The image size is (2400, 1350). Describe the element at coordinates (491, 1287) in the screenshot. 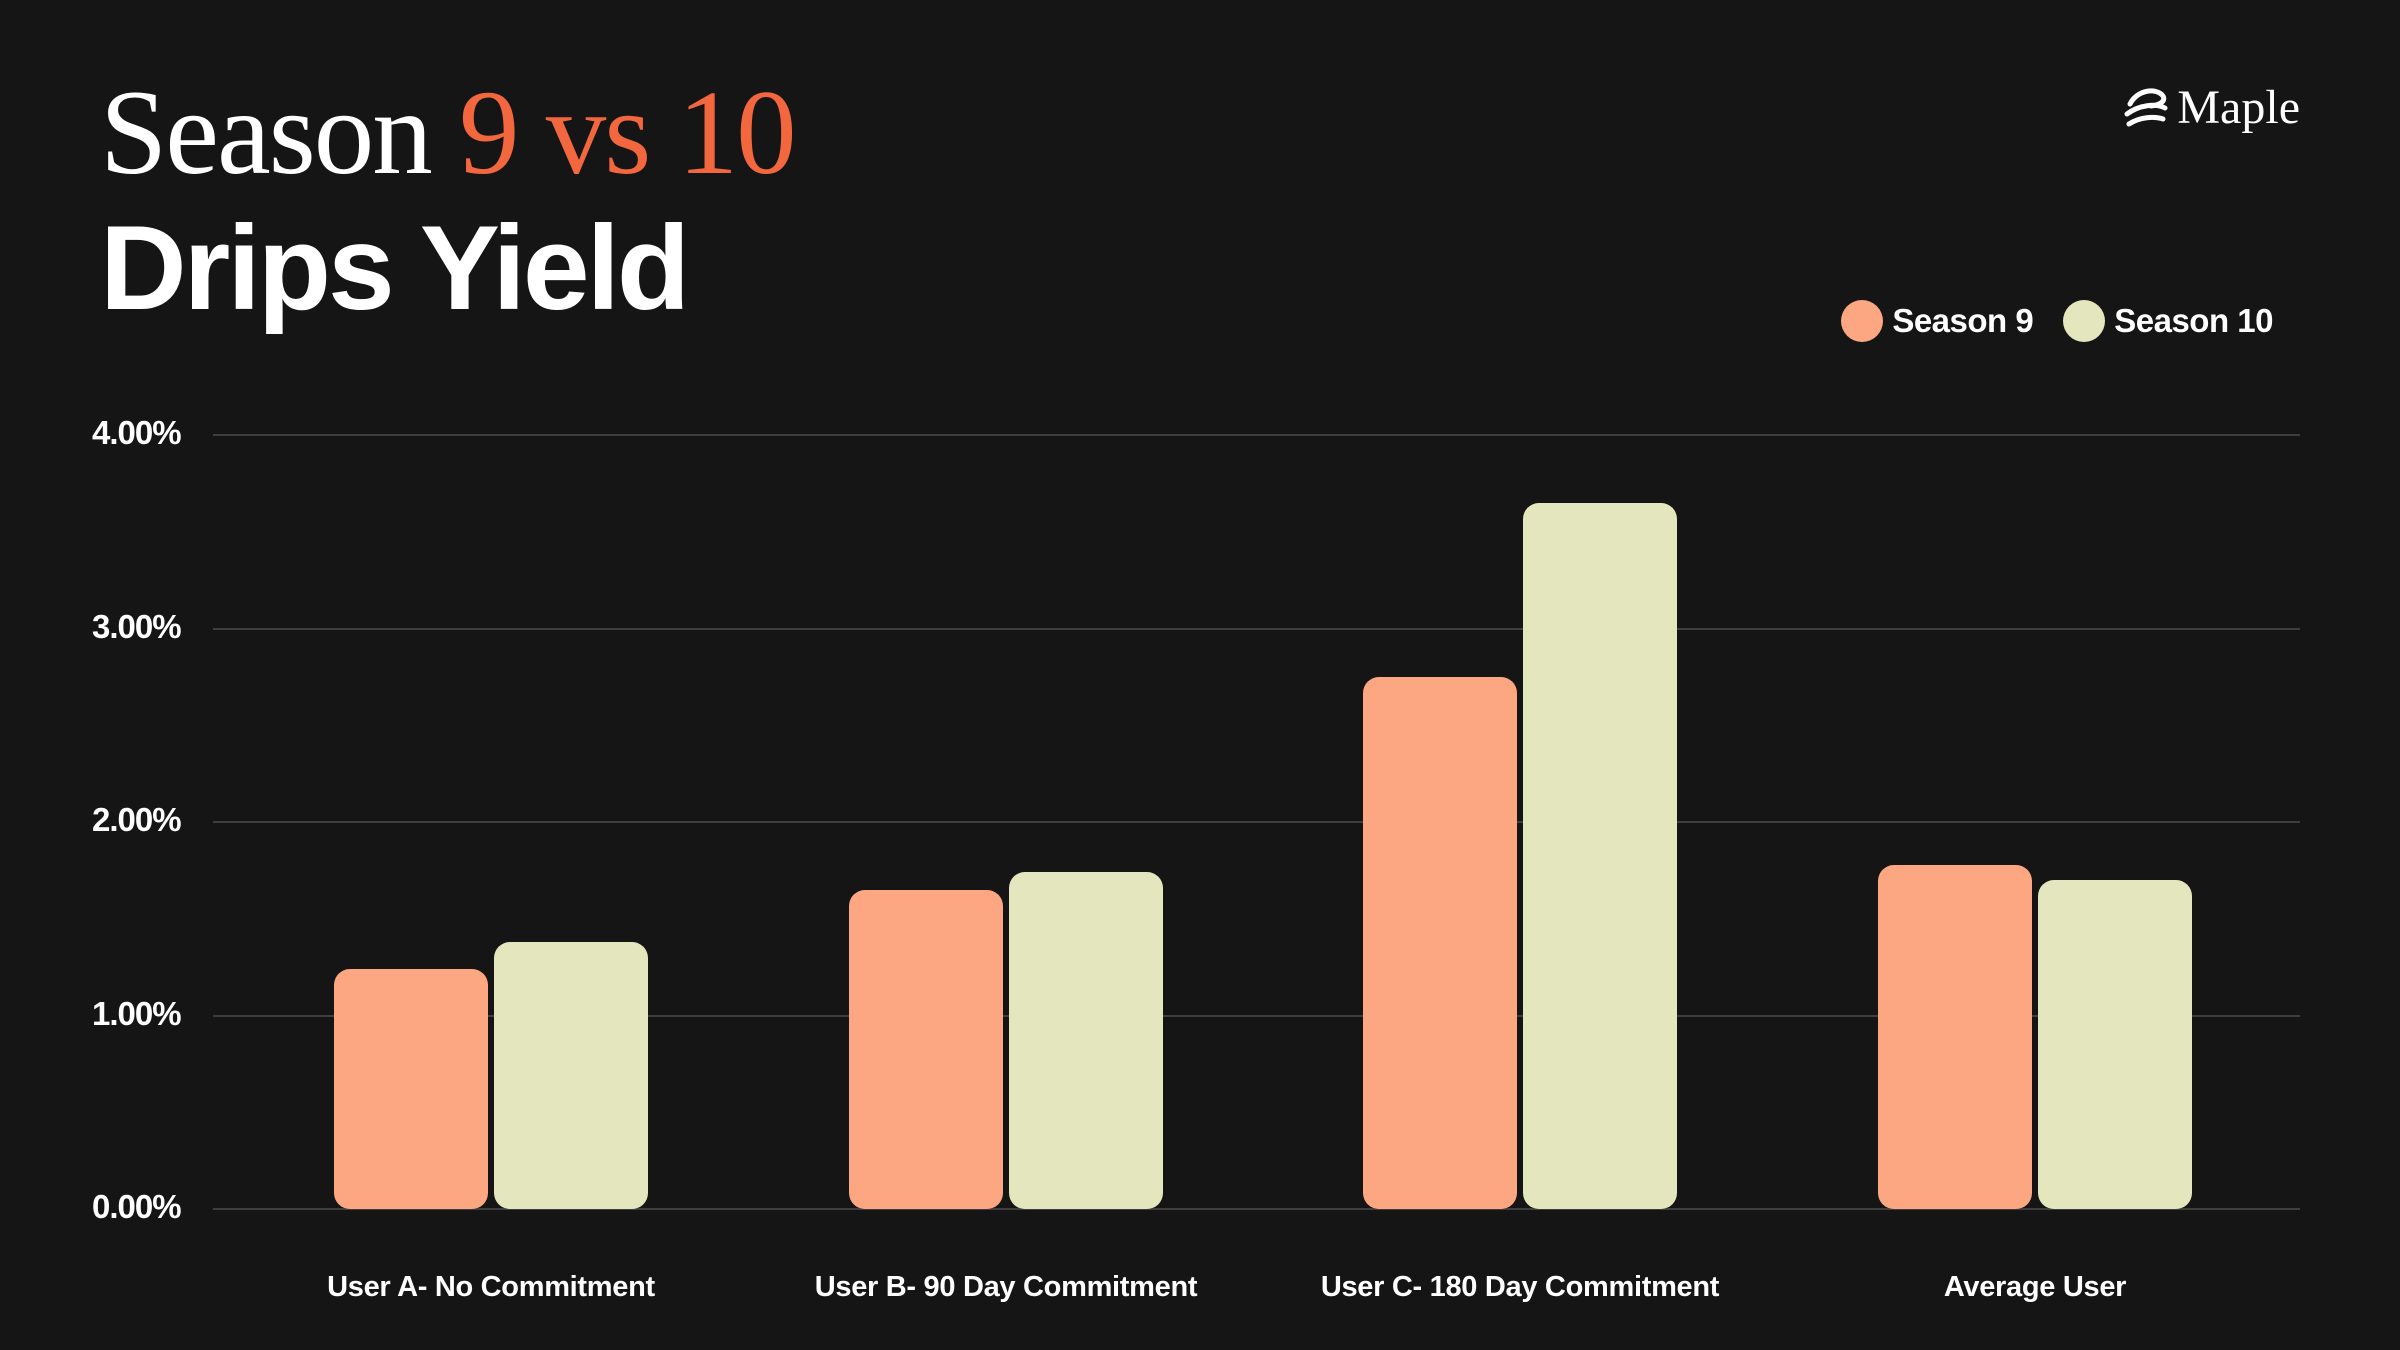

I see `x-axis-label-user-a-no-commitment: User A- No Commitment` at that location.